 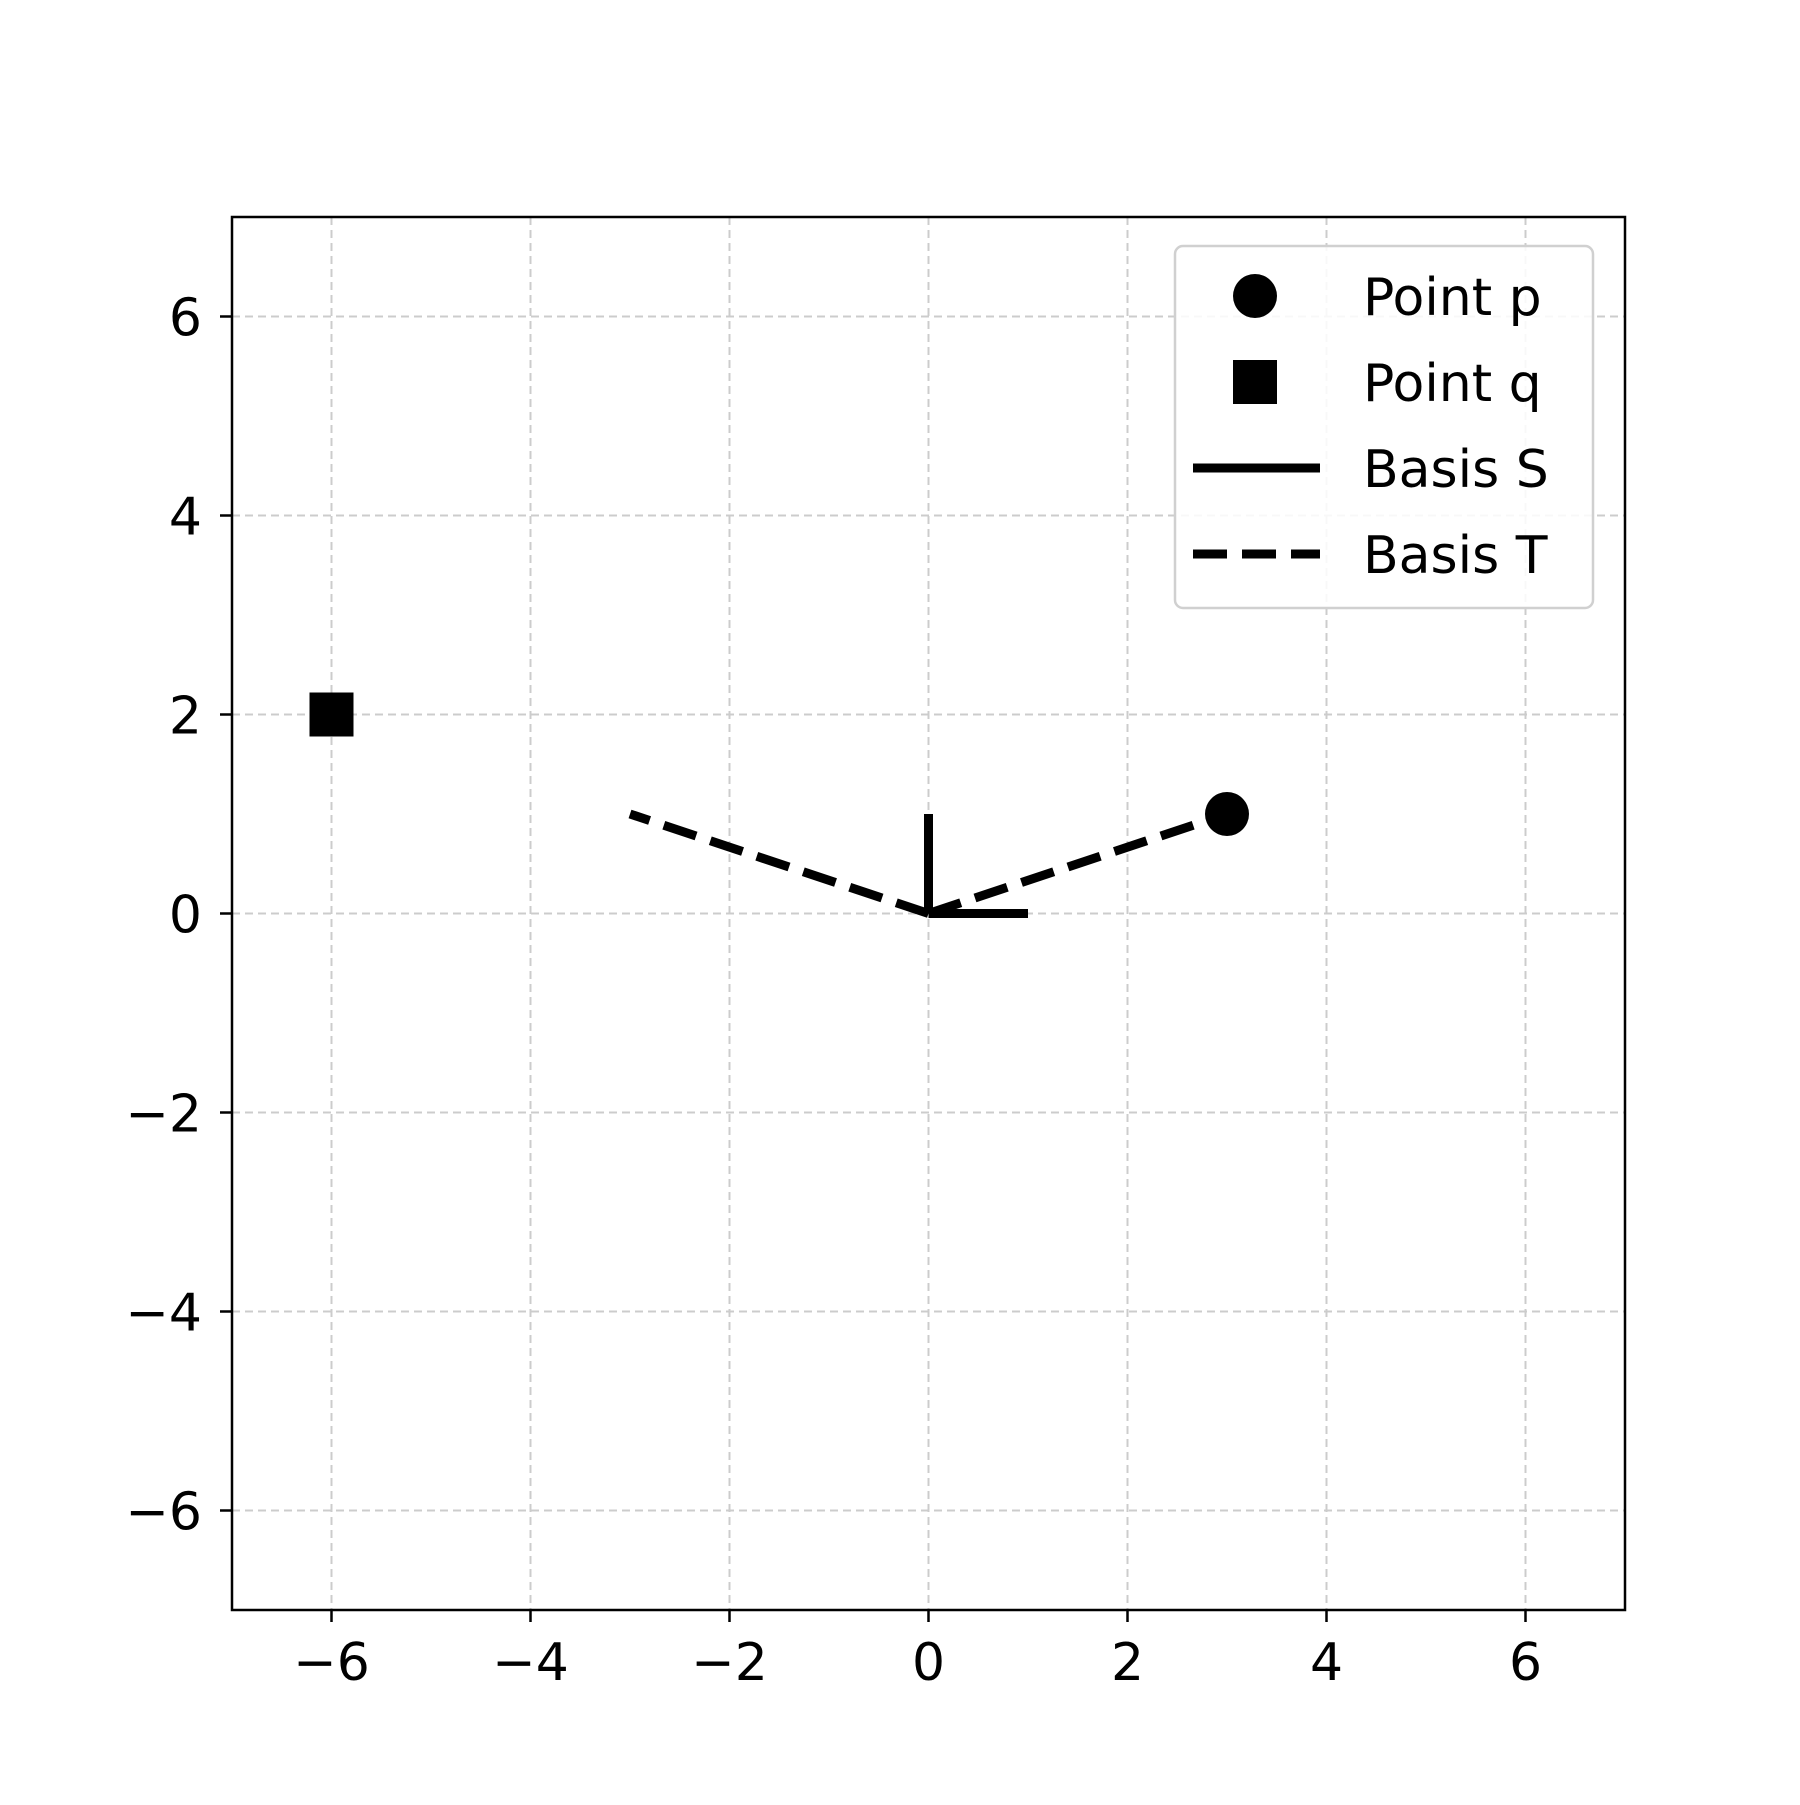 I want to click on x-tick-label: 2, so click(x=1127, y=1663).